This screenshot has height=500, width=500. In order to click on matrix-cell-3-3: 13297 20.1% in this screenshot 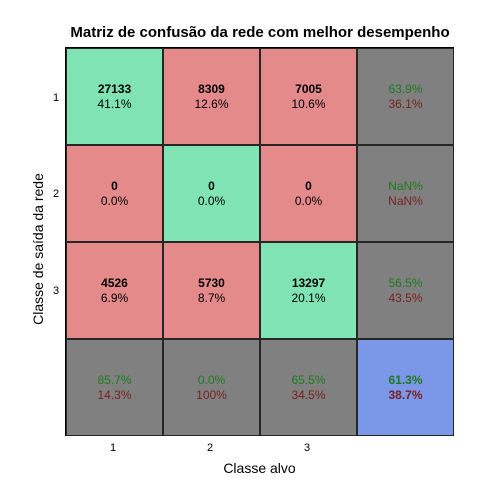, I will do `click(308, 290)`.